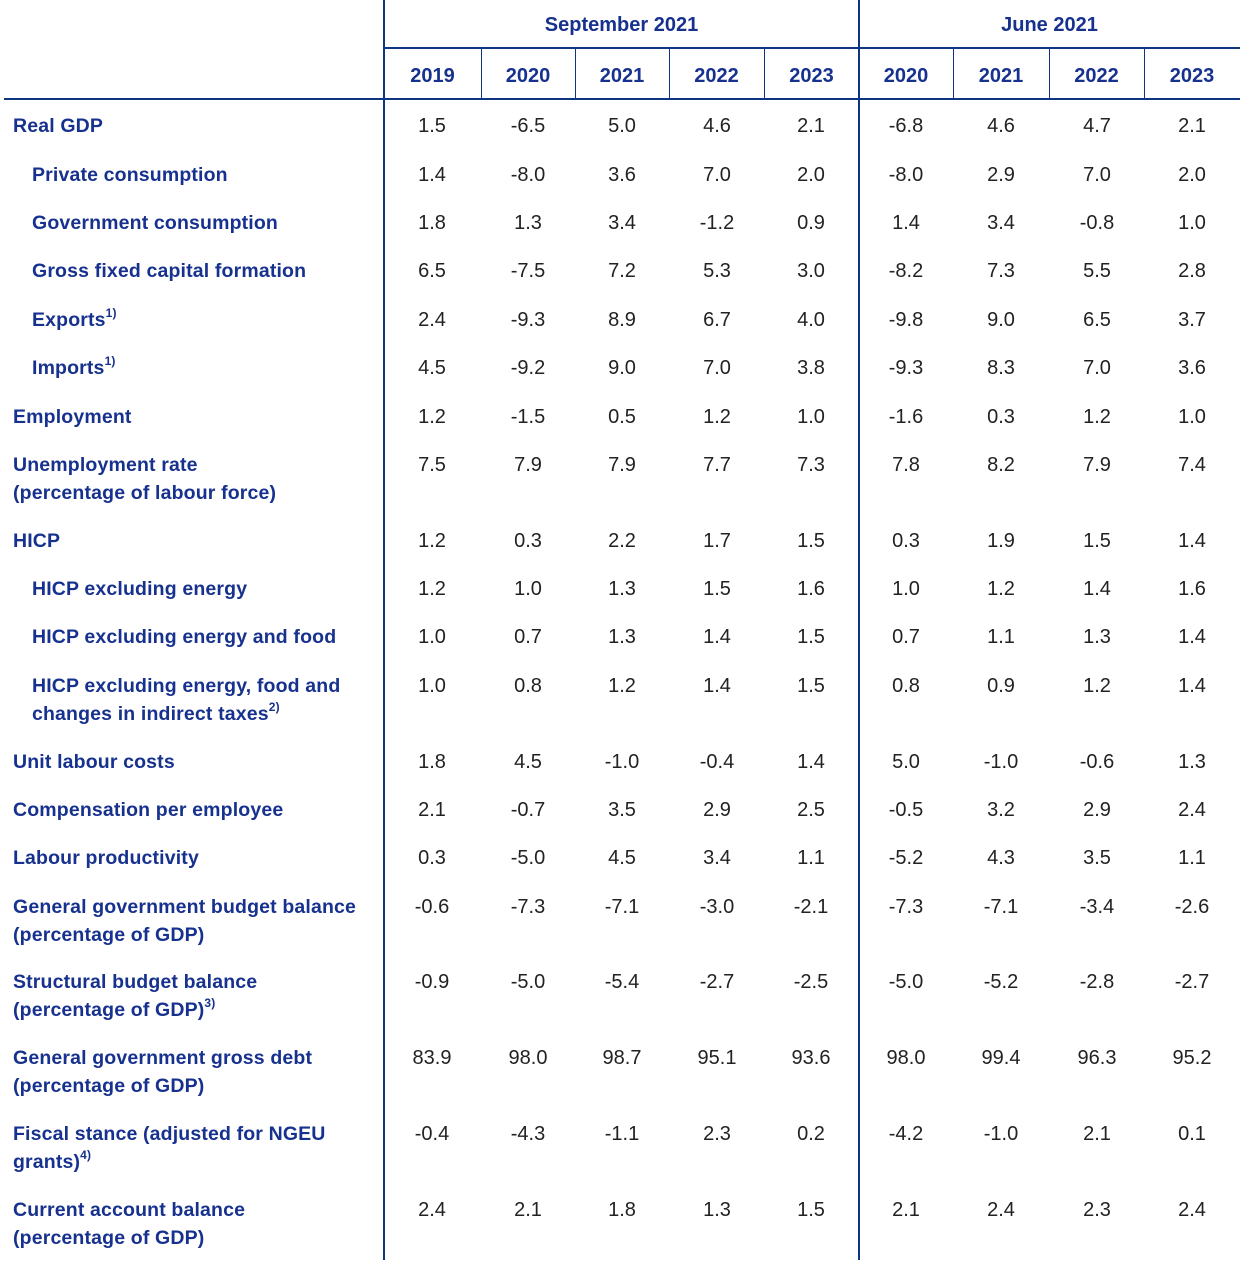  Describe the element at coordinates (1001, 320) in the screenshot. I see `table-cell: 9.0` at that location.